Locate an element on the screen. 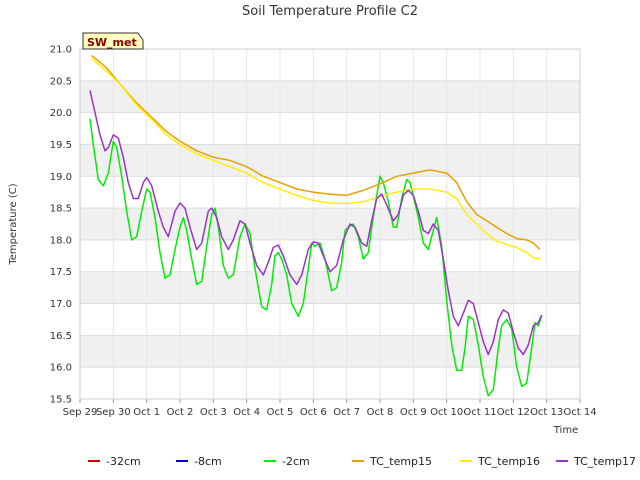 This screenshot has height=480, width=640. chart-title: Soil Temperature Profile C2 is located at coordinates (330, 11).